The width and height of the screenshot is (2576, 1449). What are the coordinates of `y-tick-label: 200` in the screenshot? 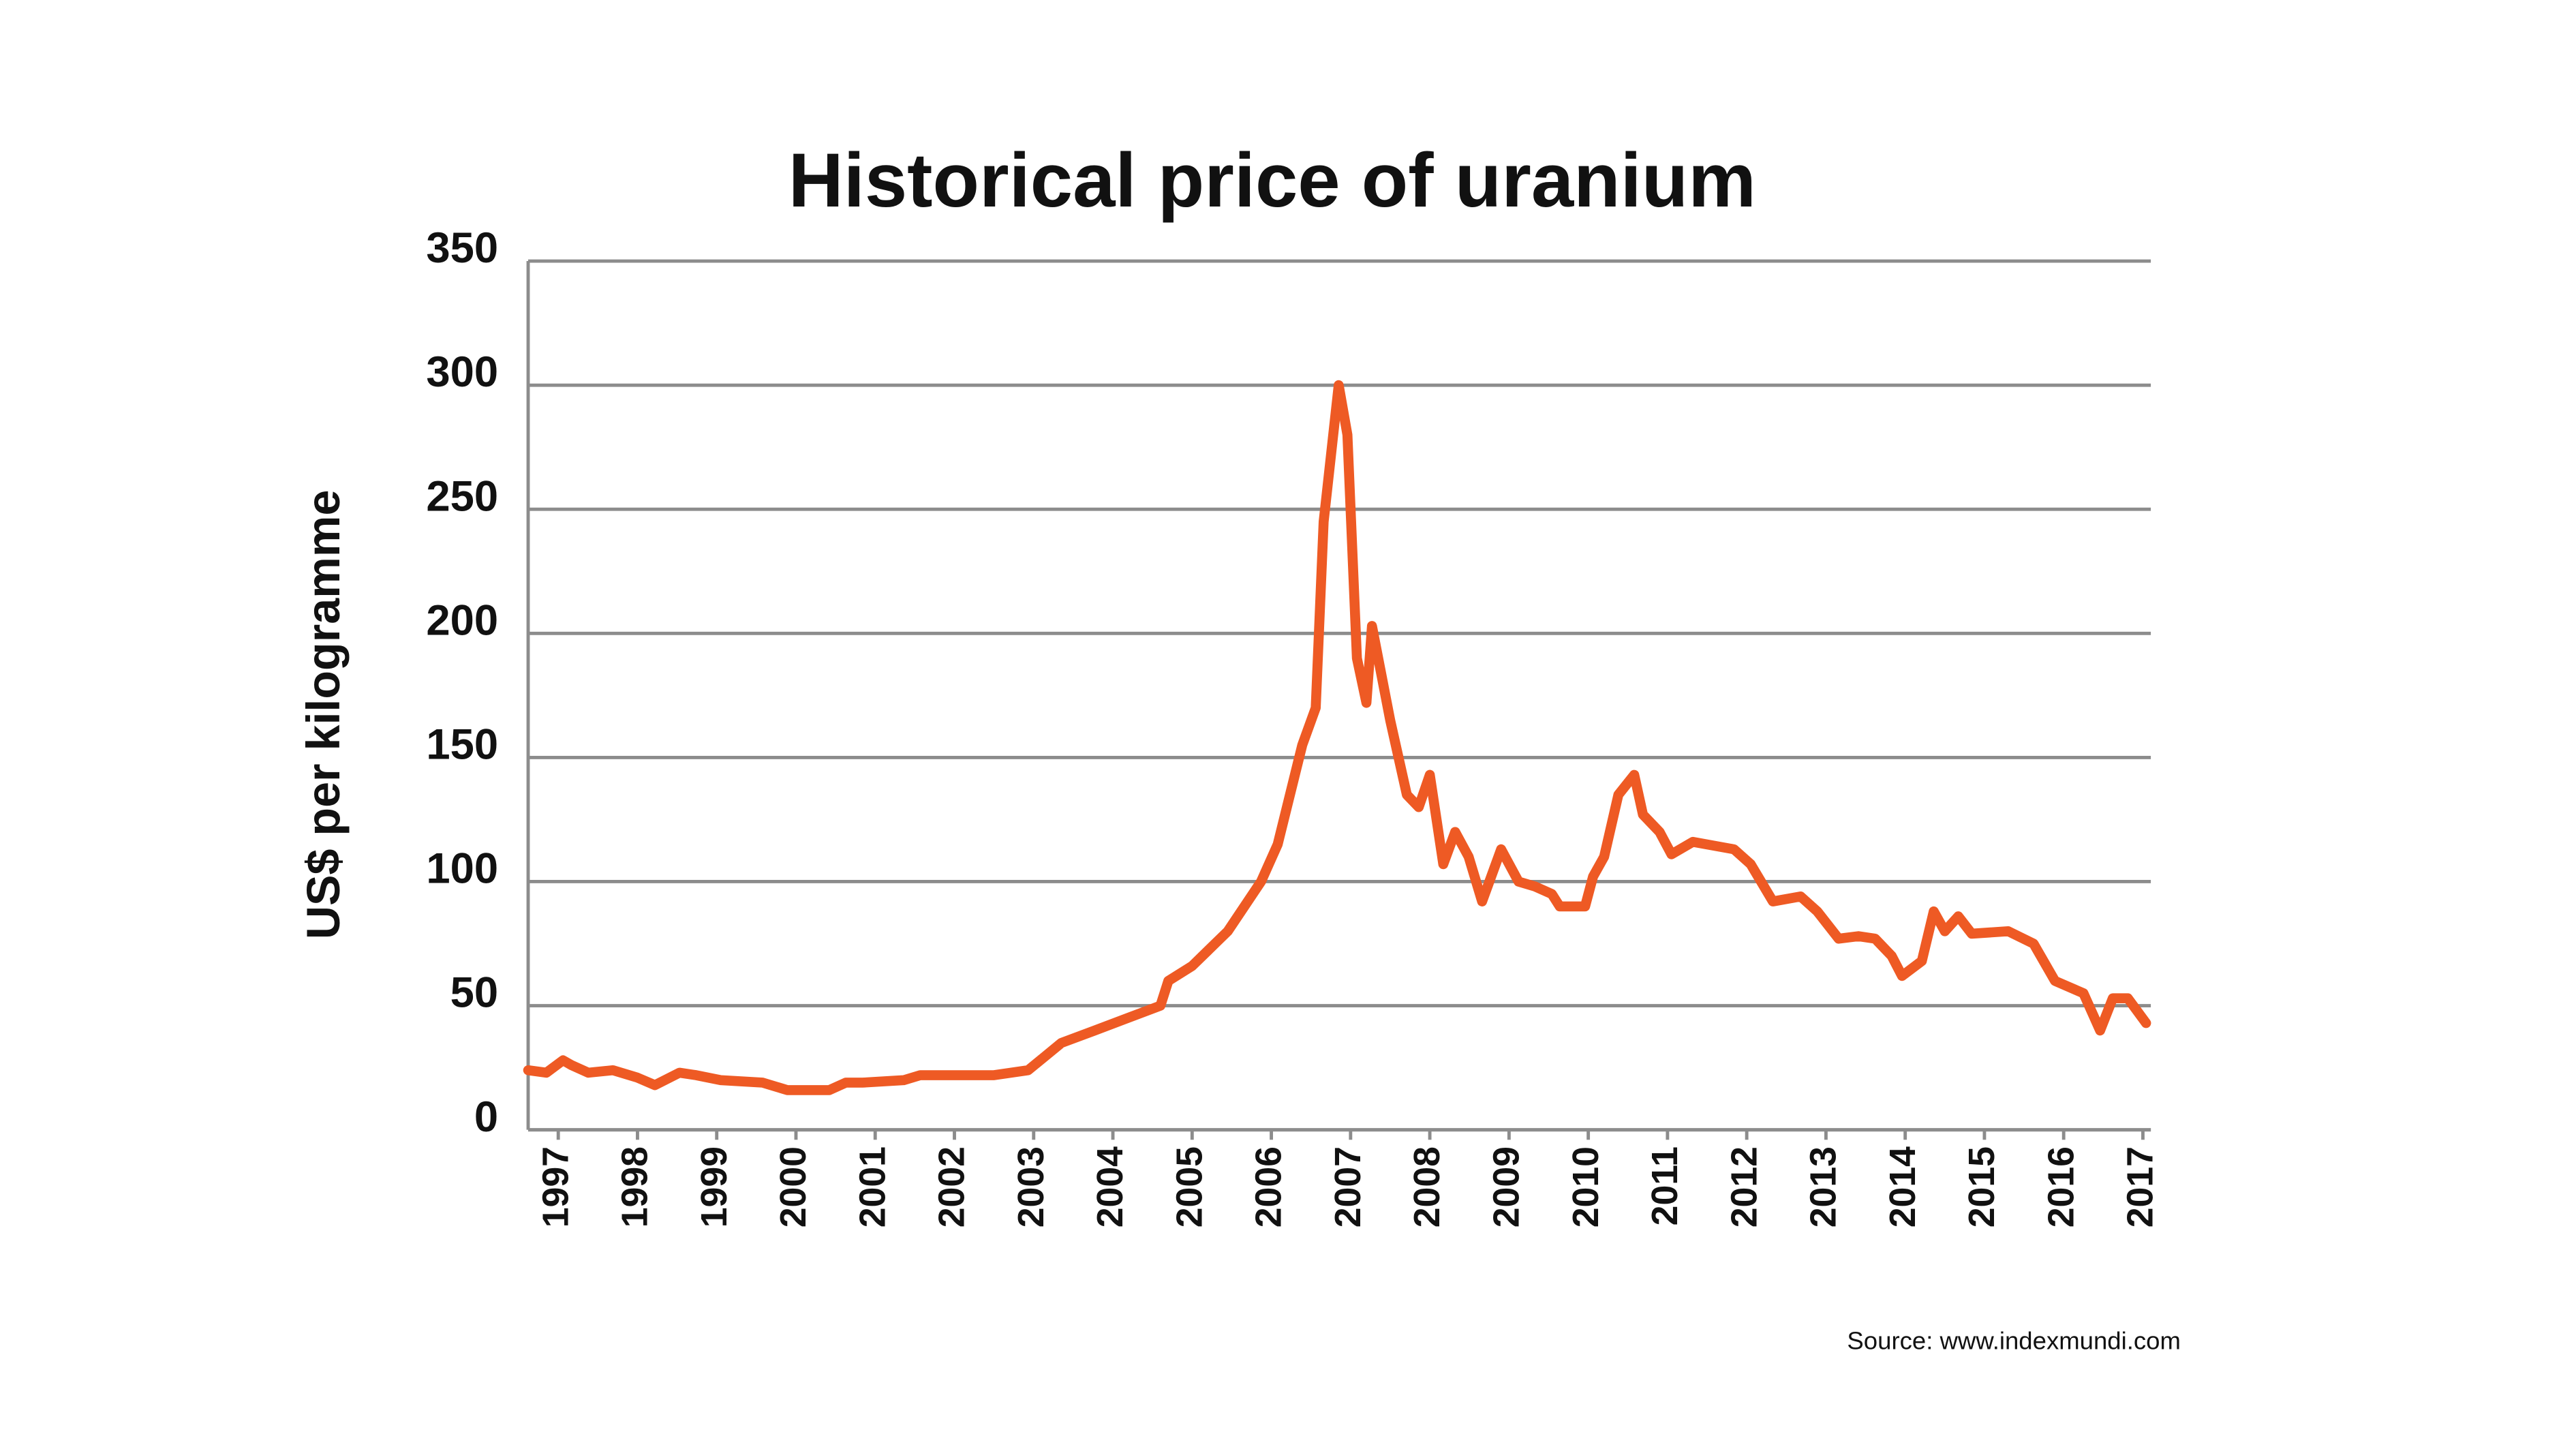 It's located at (462, 620).